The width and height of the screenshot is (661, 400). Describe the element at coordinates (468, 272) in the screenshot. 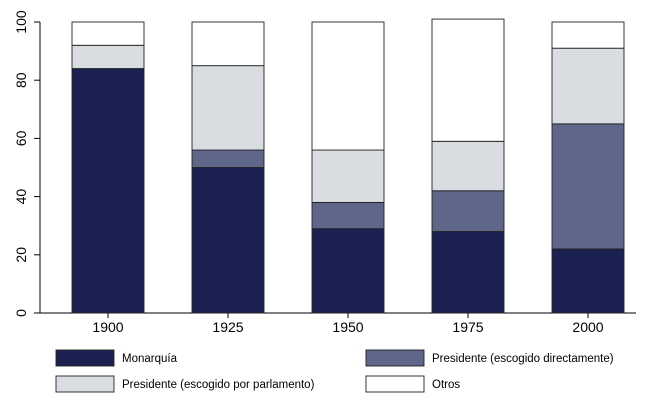

I see `bar-monarquia-1975` at that location.